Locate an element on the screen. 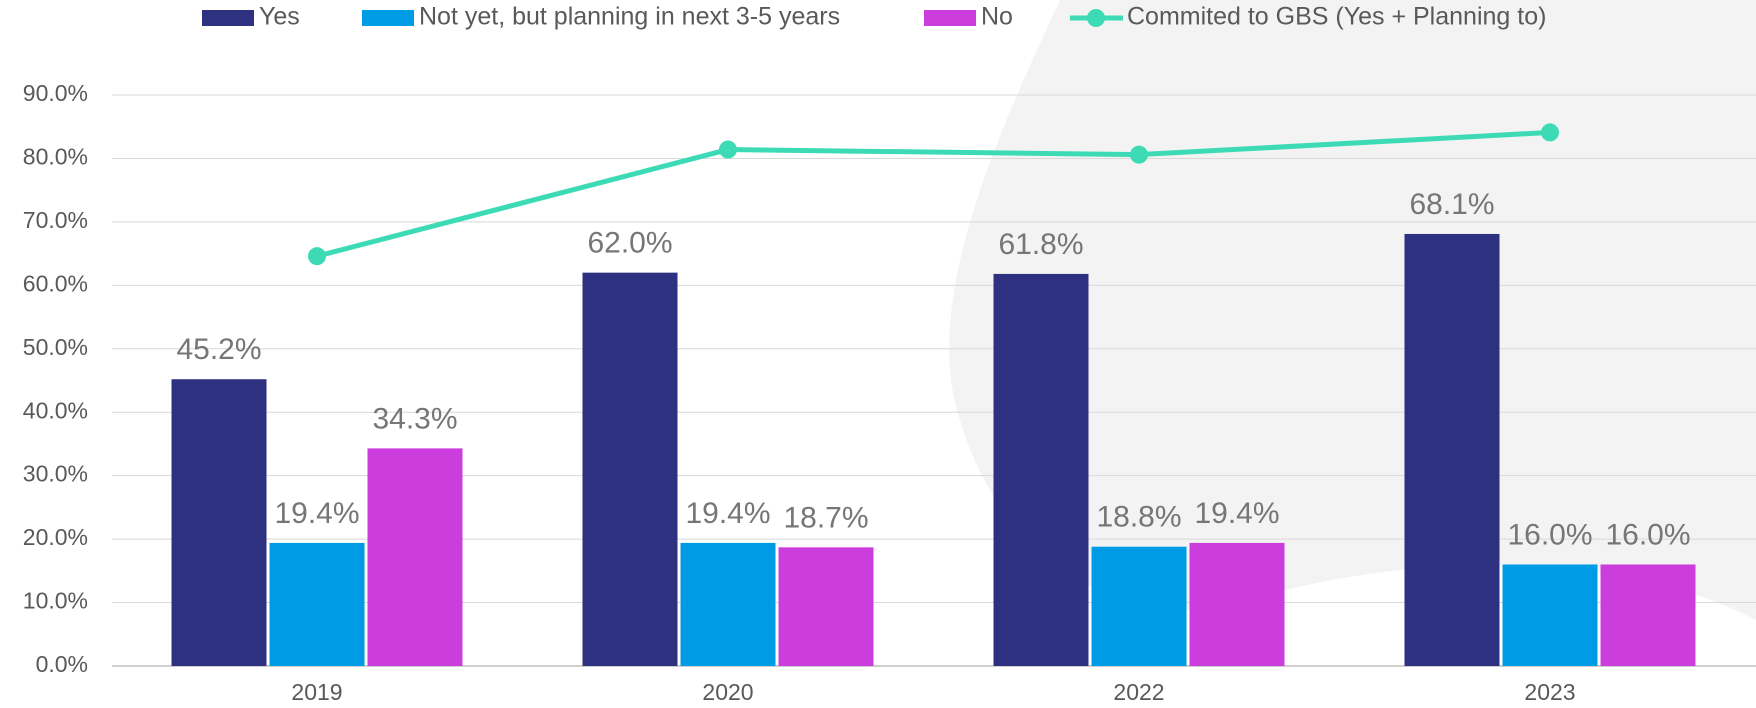 The image size is (1756, 708). y-tick-label: 20.0% is located at coordinates (55, 537).